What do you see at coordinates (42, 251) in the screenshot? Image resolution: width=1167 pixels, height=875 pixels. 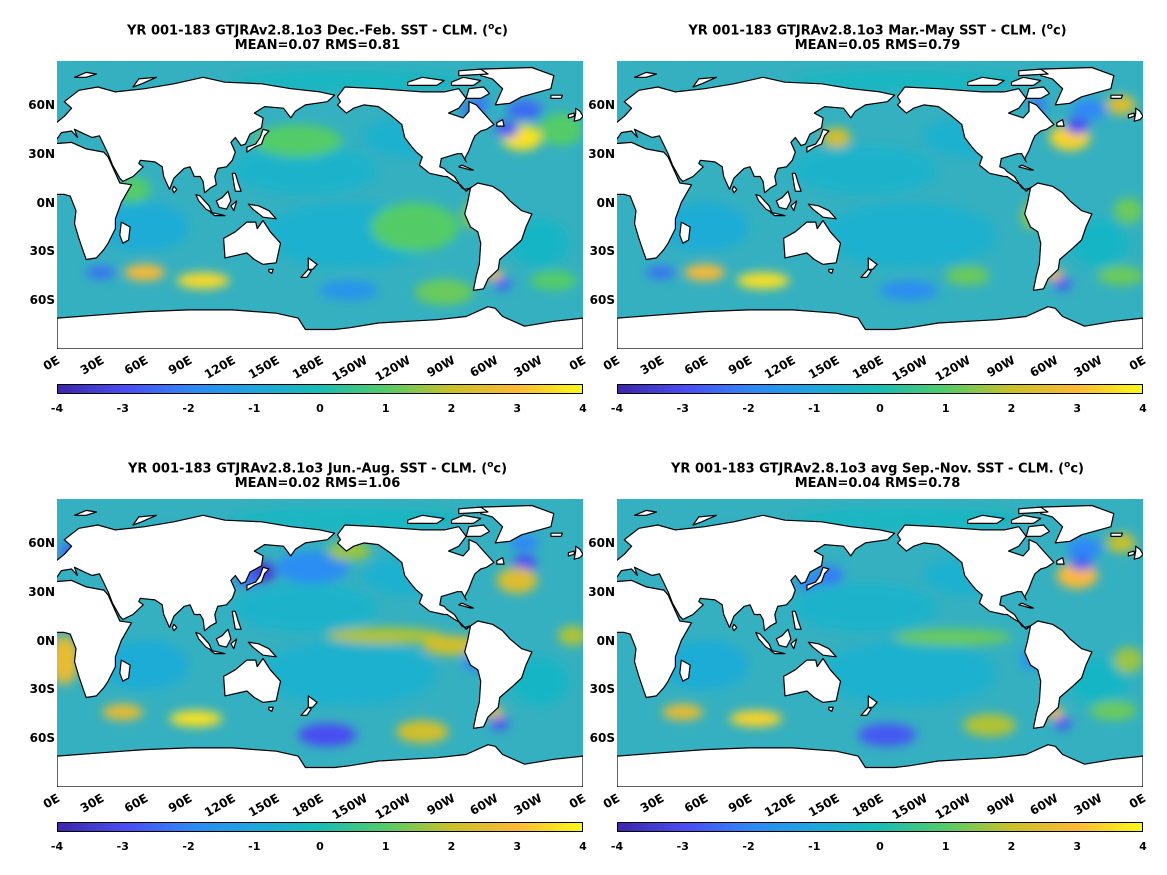 I see `lat-tick-label: 30S` at bounding box center [42, 251].